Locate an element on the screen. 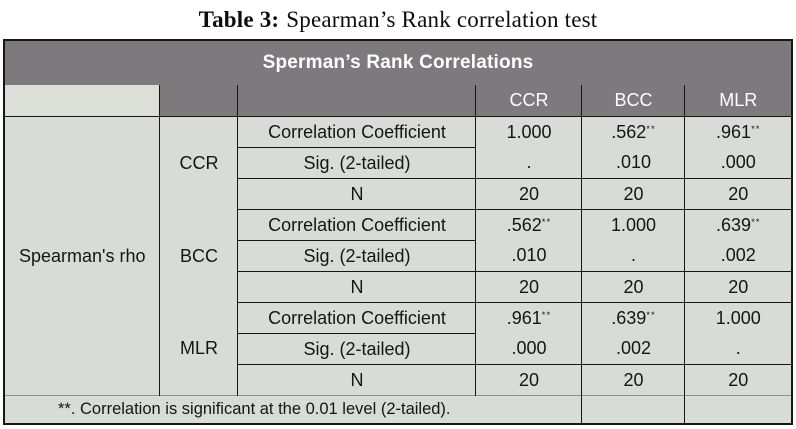  table-title-cell: Sperman’s Rank Correlations is located at coordinates (398, 62).